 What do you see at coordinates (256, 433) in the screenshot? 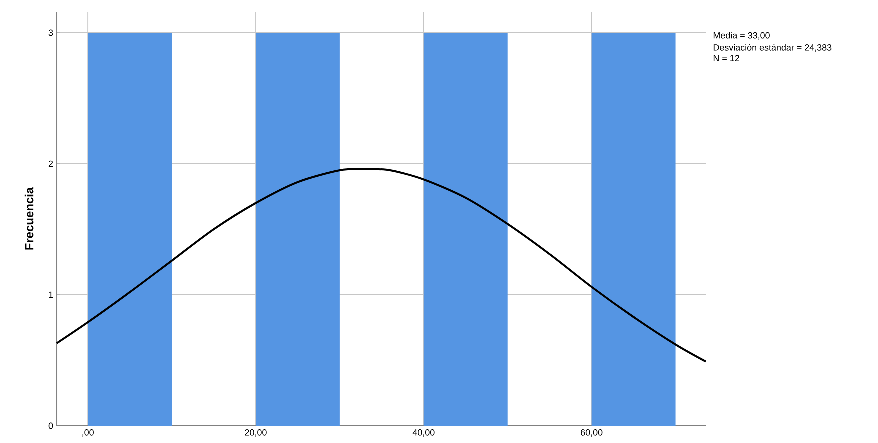
I see `x-tick-label: 20,00` at bounding box center [256, 433].